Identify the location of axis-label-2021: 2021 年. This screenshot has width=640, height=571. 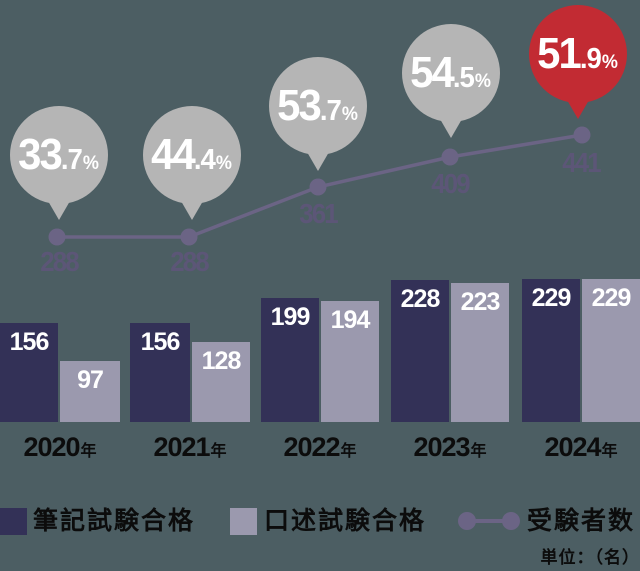
(190, 447).